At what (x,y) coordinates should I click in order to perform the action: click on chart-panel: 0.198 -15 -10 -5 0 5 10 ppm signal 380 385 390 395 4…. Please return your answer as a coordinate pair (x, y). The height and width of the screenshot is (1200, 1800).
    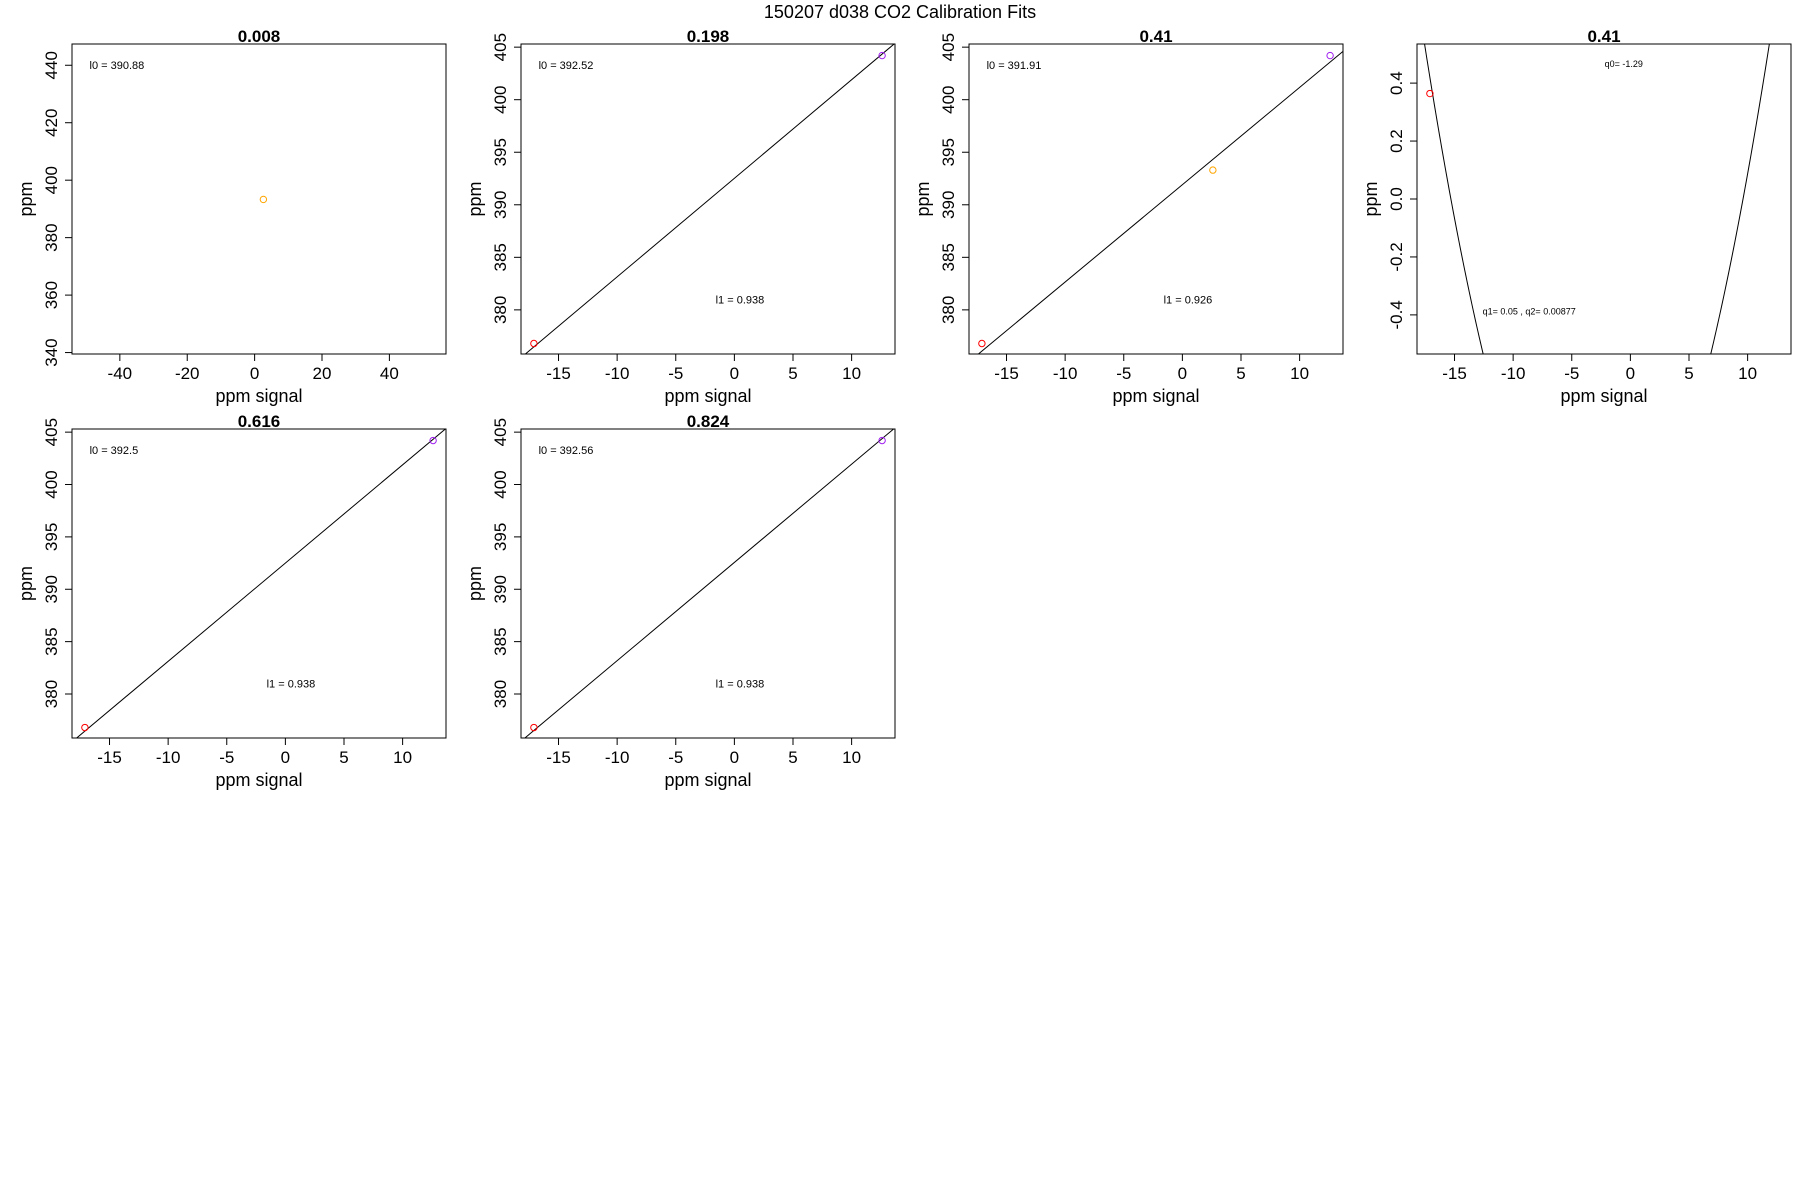
    Looking at the image, I should click on (680, 216).